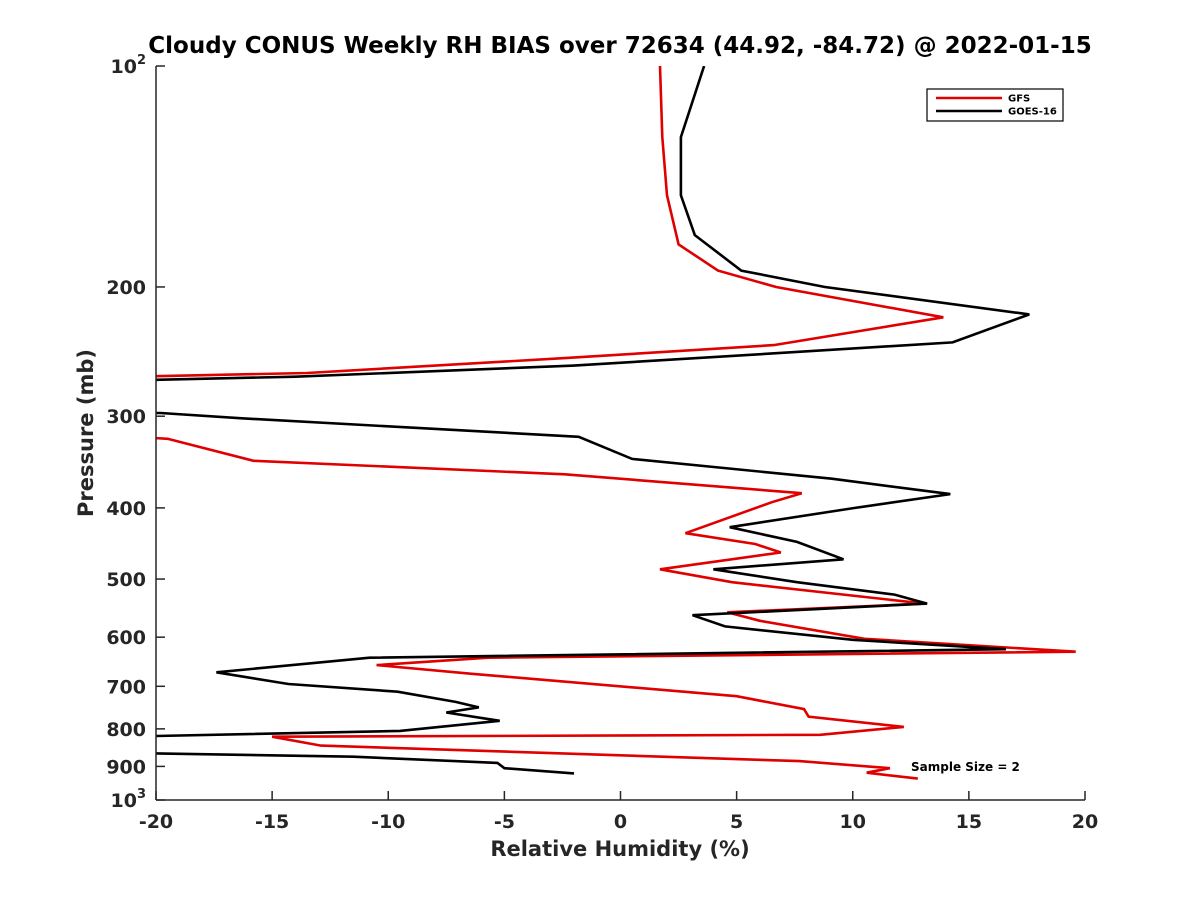 The height and width of the screenshot is (900, 1200). What do you see at coordinates (141, 794) in the screenshot?
I see `y-tick-label-exponent: 3` at bounding box center [141, 794].